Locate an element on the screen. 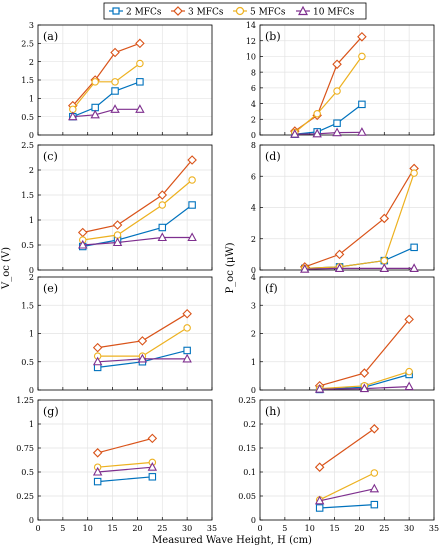 This screenshot has width=441, height=550. diamond-marker-icon is located at coordinates (178, 11).